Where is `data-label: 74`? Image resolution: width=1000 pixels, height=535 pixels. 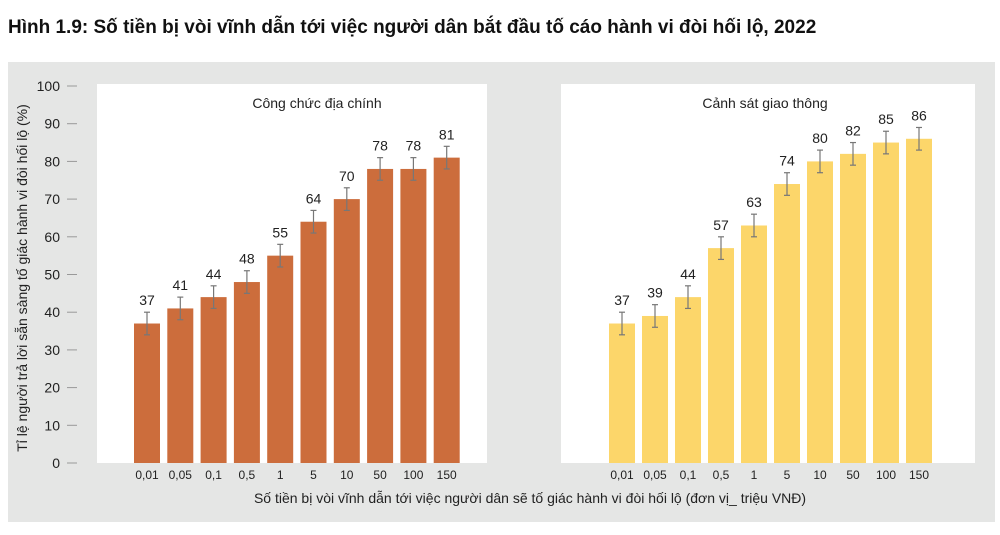 data-label: 74 is located at coordinates (787, 161).